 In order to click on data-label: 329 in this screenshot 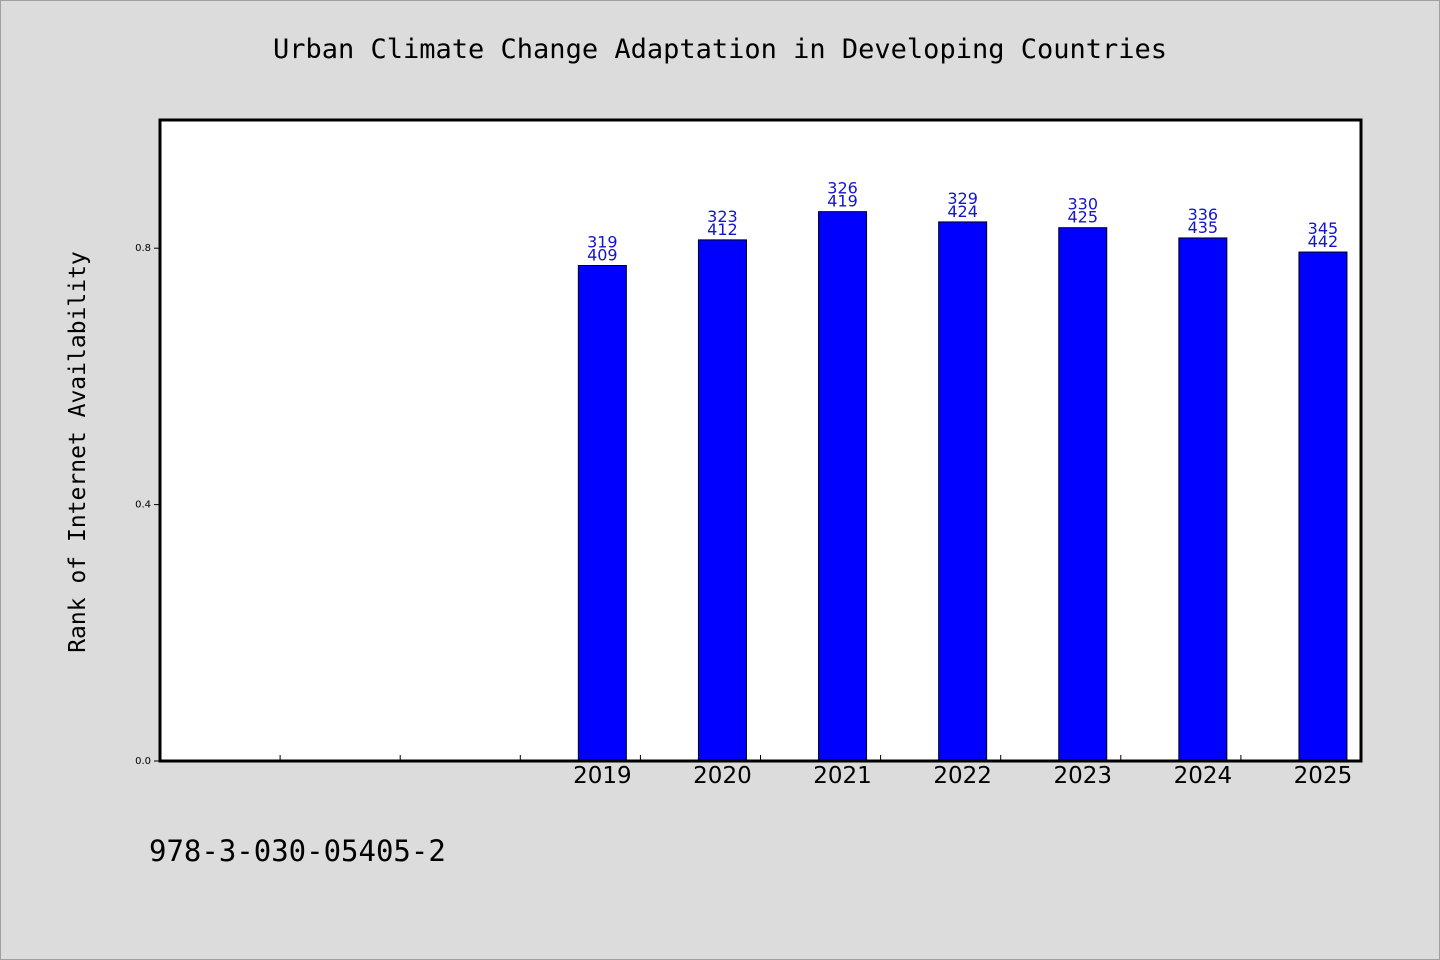, I will do `click(962, 198)`.